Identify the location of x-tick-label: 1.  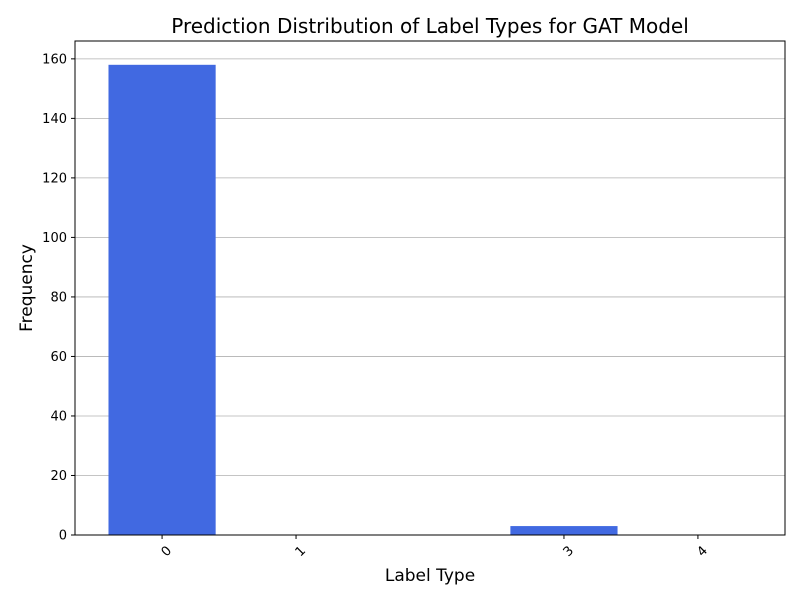
(301, 551).